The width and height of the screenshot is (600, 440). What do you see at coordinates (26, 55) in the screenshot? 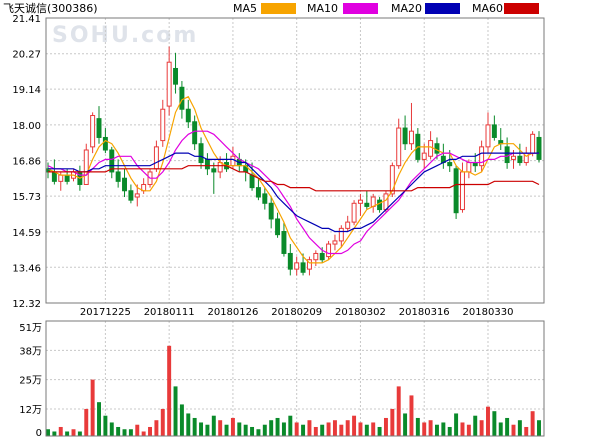
I see `price-tick-label: 20.27` at bounding box center [26, 55].